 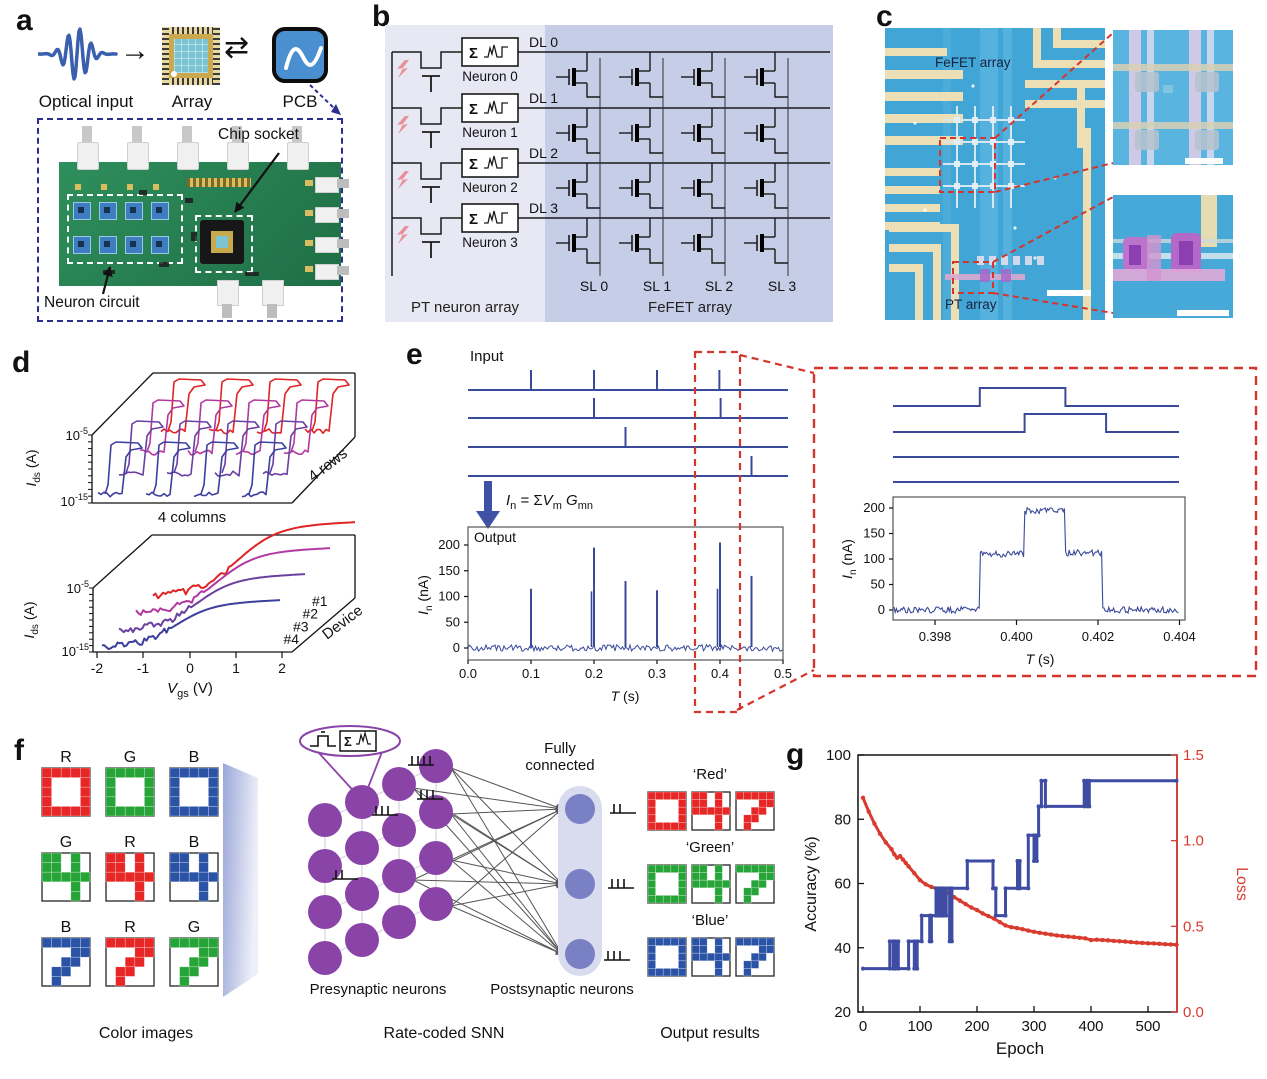 I want to click on svg-text: -1, so click(x=143, y=668).